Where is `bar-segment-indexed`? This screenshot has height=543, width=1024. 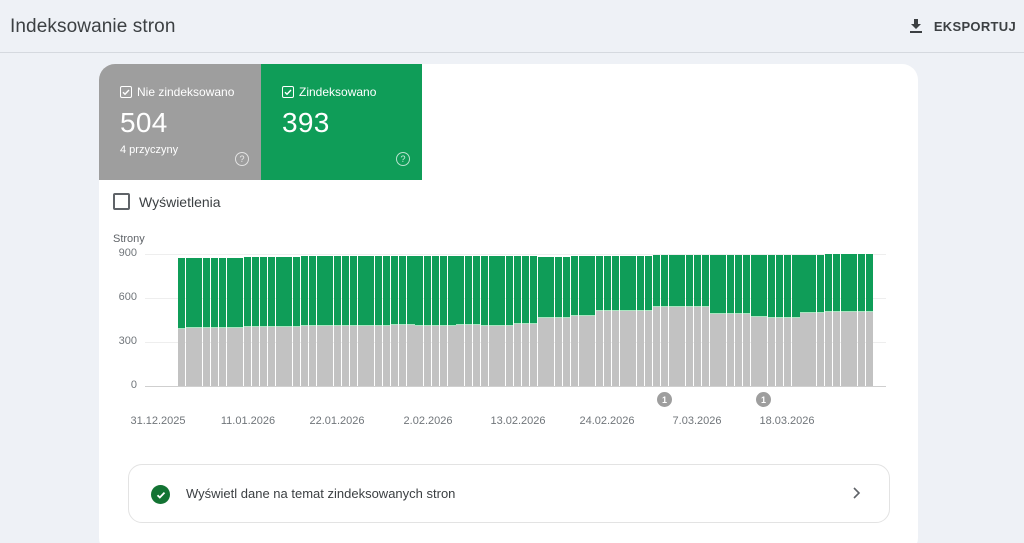
bar-segment-indexed is located at coordinates (787, 286).